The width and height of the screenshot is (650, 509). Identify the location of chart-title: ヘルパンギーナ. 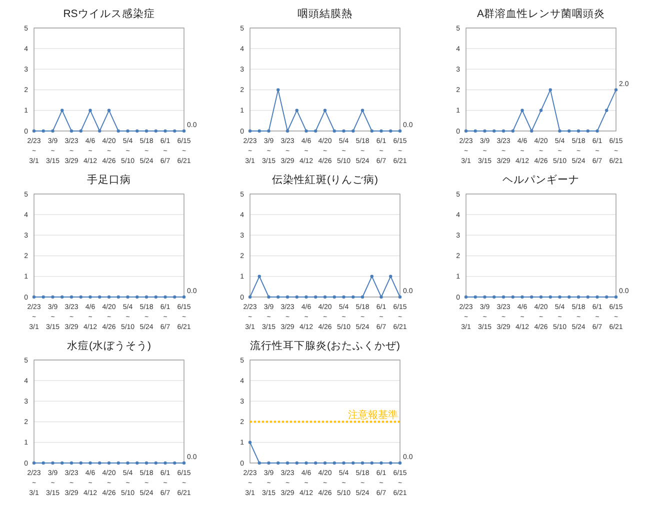
(541, 180).